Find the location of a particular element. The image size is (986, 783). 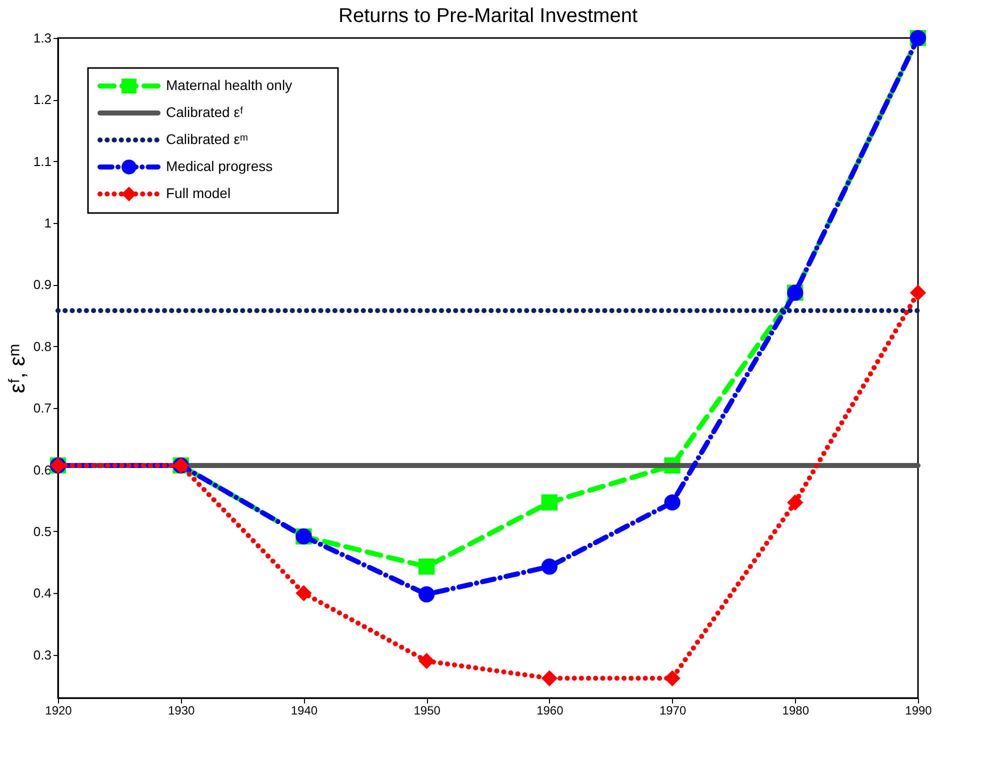

y-tick-label: 1.2 is located at coordinates (42, 100).